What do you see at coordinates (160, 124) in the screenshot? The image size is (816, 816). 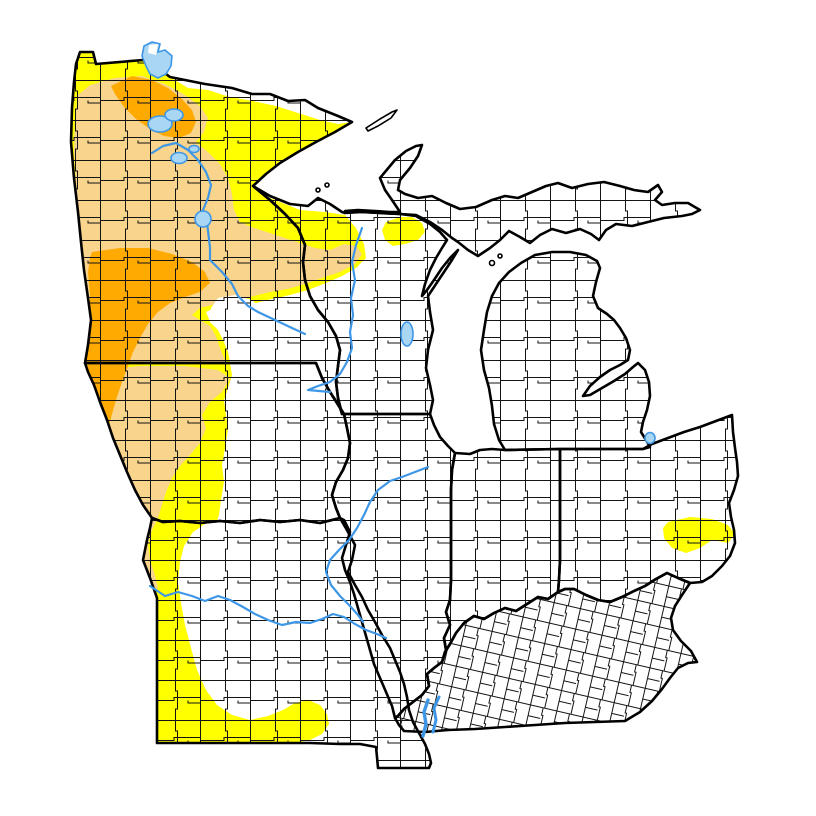 I see `lower-red-lake` at bounding box center [160, 124].